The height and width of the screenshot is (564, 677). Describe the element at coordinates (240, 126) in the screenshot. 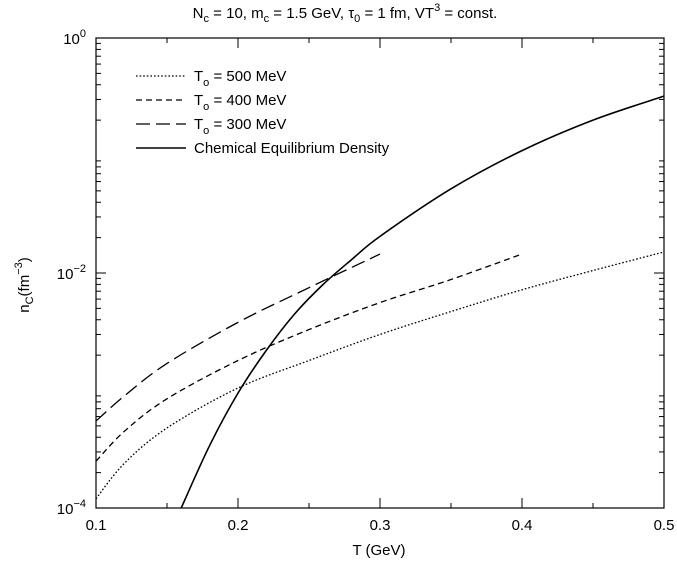

I see `legend-label-2: To = 300 MeV` at that location.